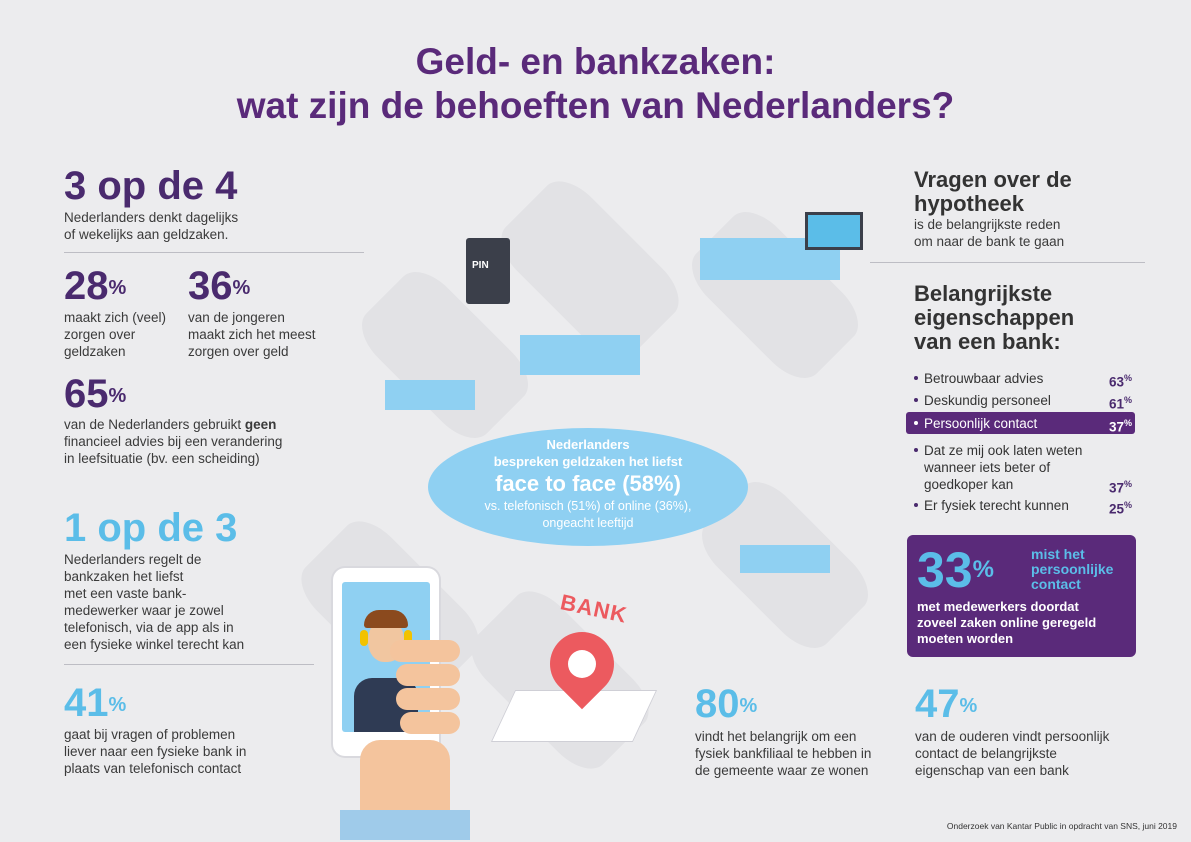 This screenshot has width=1191, height=842. I want to click on list-item-label: Deskundig personeel, so click(987, 400).